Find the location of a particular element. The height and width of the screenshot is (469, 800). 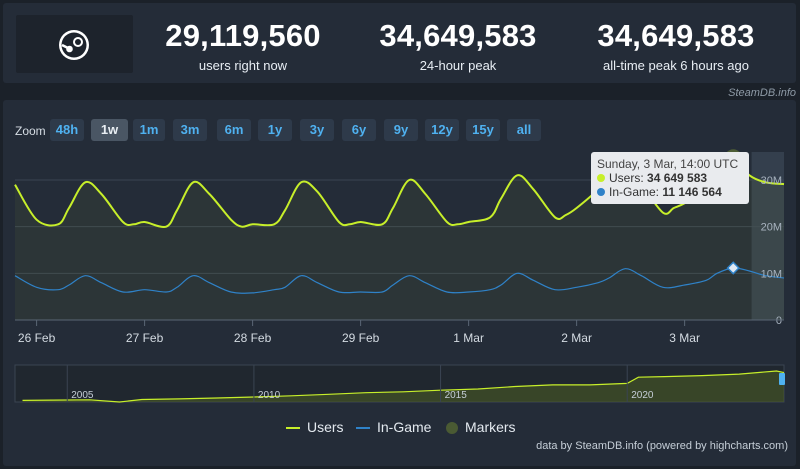

legend-ingame-label: In-Game is located at coordinates (404, 427).